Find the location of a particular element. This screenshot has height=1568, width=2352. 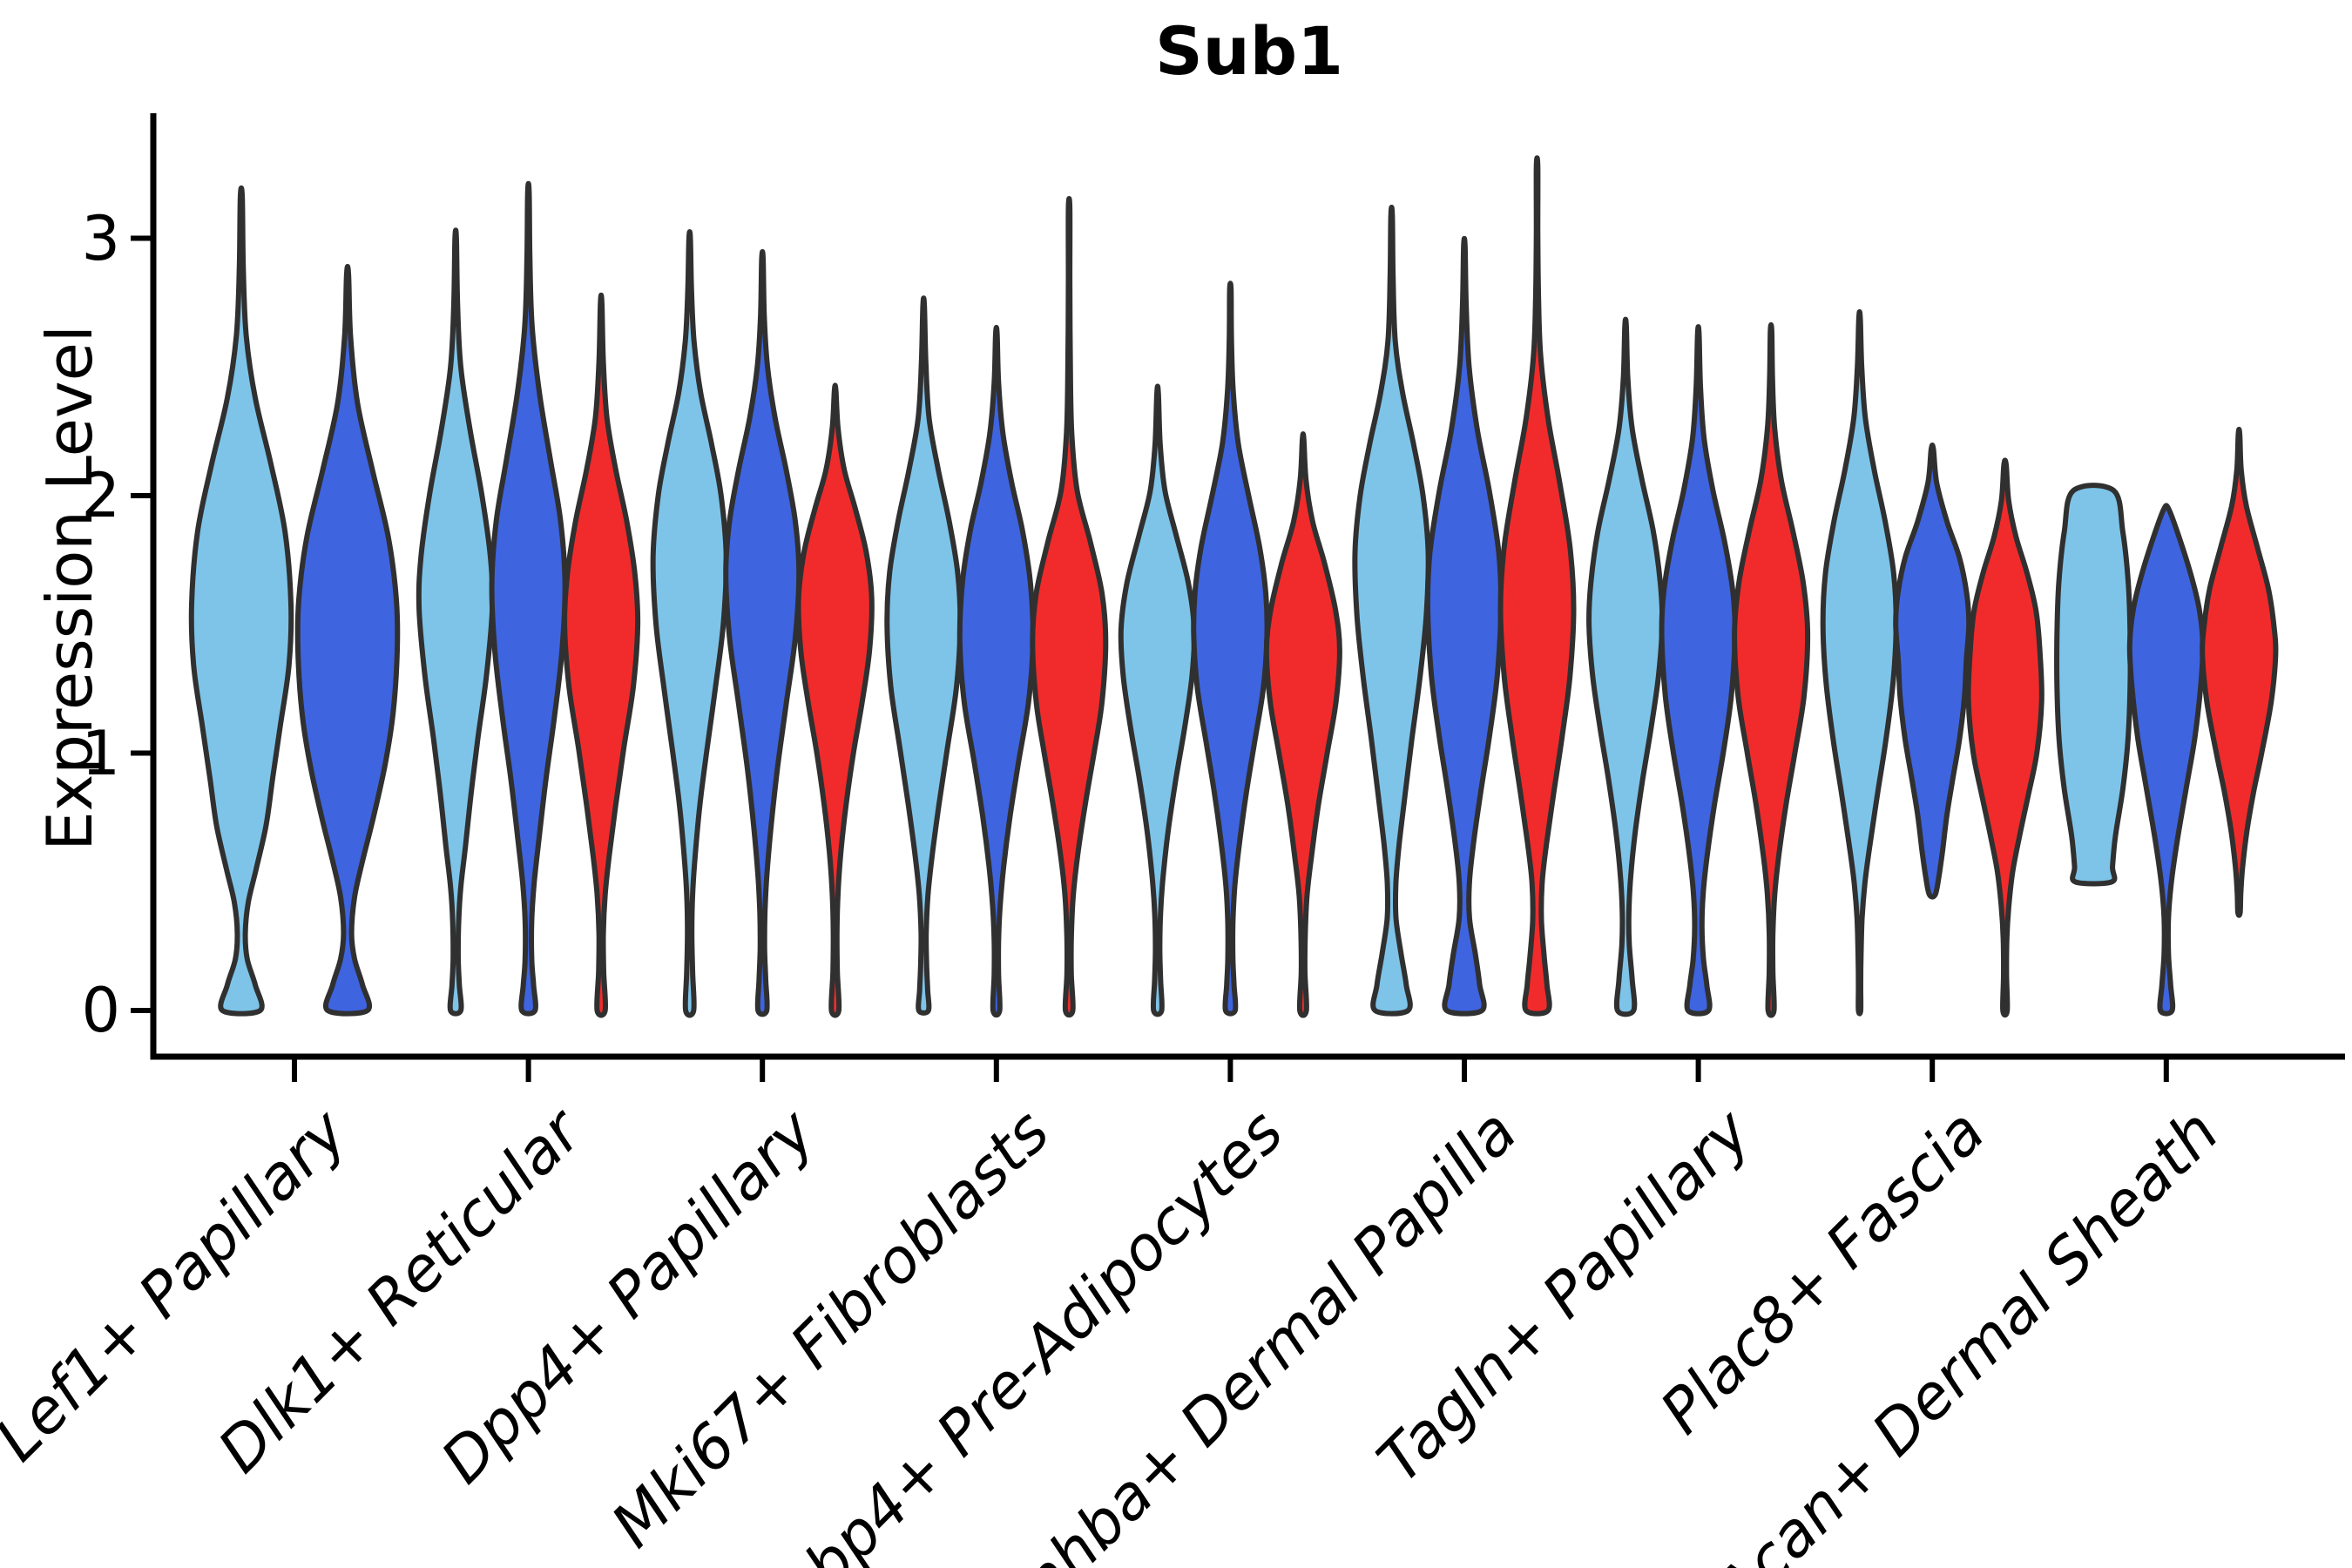

violin-tagln-papillary-r is located at coordinates (1772, 669).